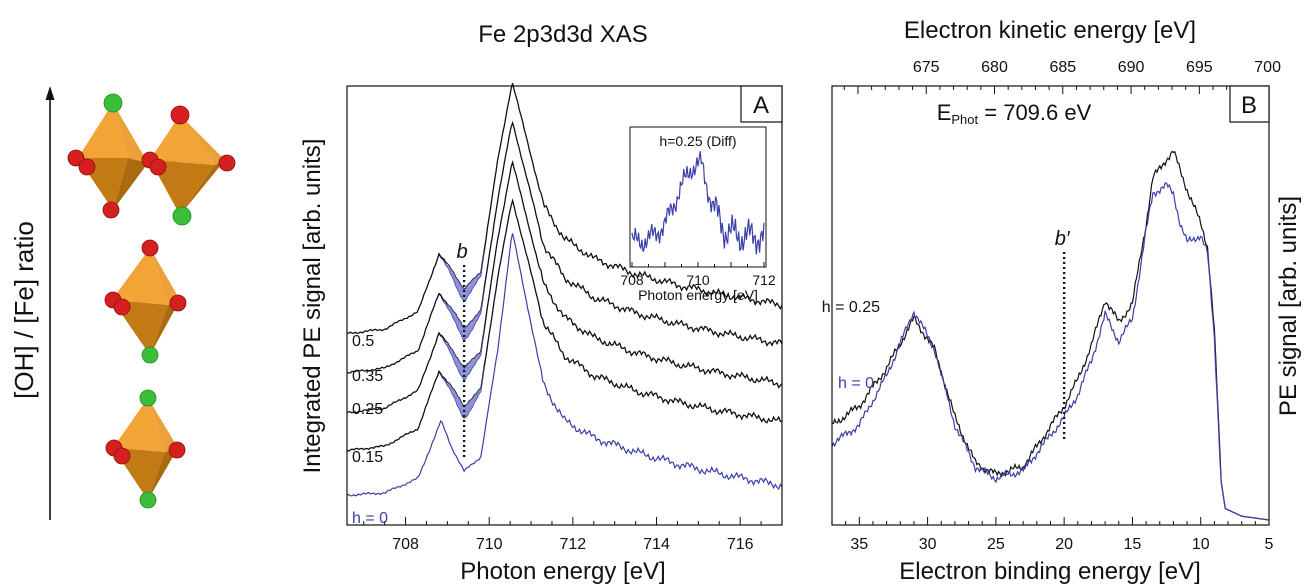 Image resolution: width=1308 pixels, height=588 pixels. Describe the element at coordinates (1133, 544) in the screenshot. I see `panel-b-tick-label: 15` at that location.